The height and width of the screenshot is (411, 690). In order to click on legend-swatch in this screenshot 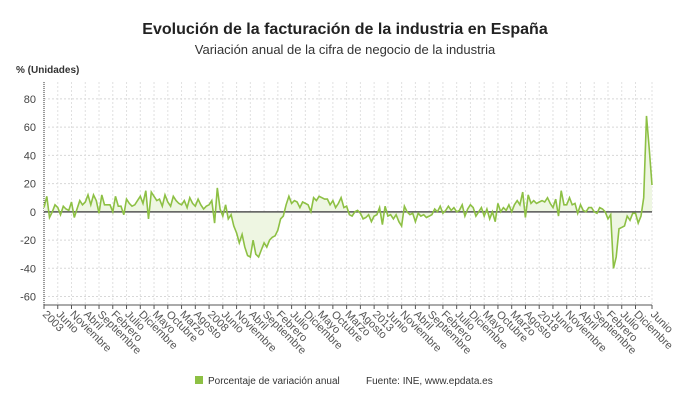, I will do `click(199, 380)`.